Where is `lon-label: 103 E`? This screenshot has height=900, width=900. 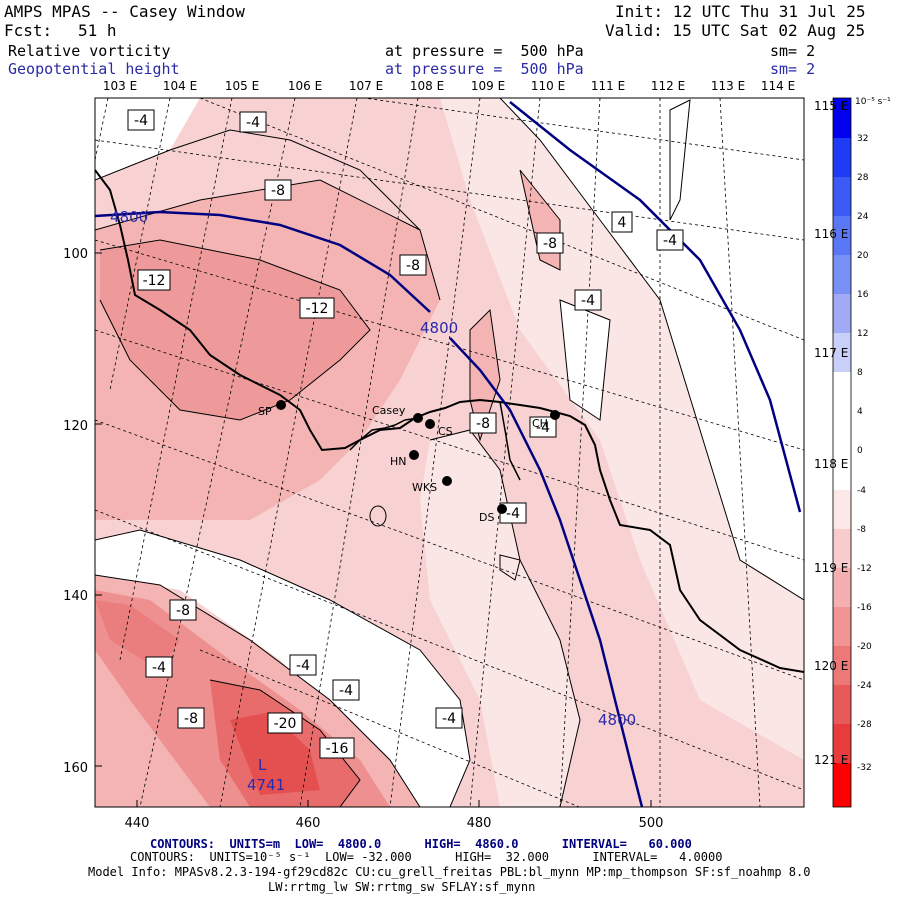 lon-label: 103 E is located at coordinates (120, 86).